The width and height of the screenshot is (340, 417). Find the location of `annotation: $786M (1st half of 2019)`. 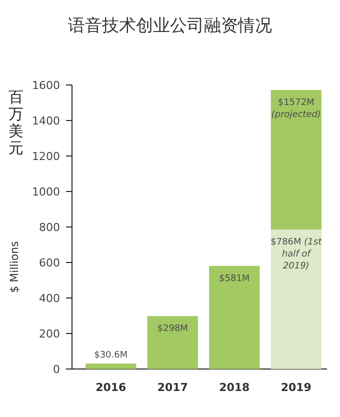

annotation: $786M (1st half of 2019) is located at coordinates (296, 254).